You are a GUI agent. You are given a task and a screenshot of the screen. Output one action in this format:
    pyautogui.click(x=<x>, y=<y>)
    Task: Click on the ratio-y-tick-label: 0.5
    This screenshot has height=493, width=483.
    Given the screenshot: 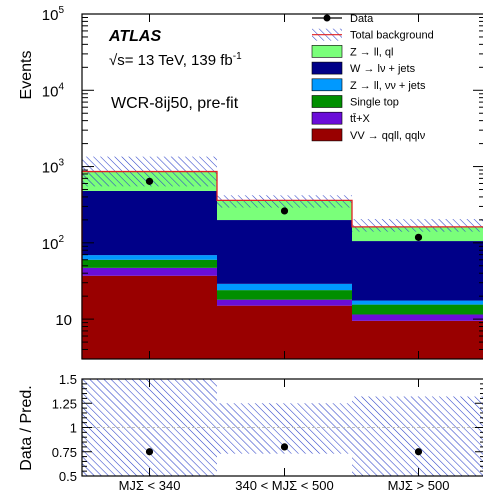 What is the action you would take?
    pyautogui.click(x=68, y=476)
    